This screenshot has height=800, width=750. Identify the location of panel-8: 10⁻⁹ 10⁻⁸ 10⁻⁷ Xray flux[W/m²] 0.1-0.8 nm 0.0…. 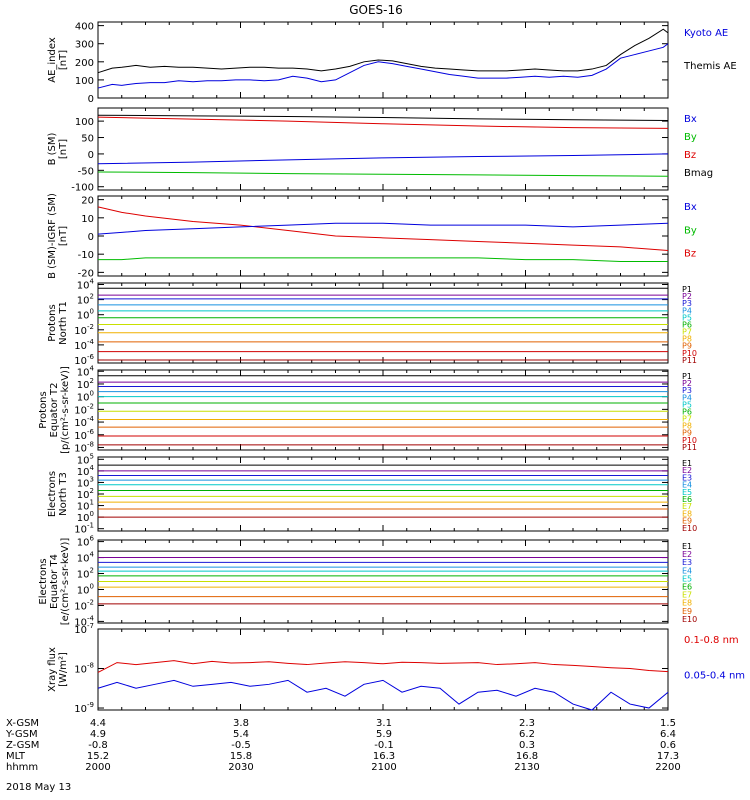
(396, 668).